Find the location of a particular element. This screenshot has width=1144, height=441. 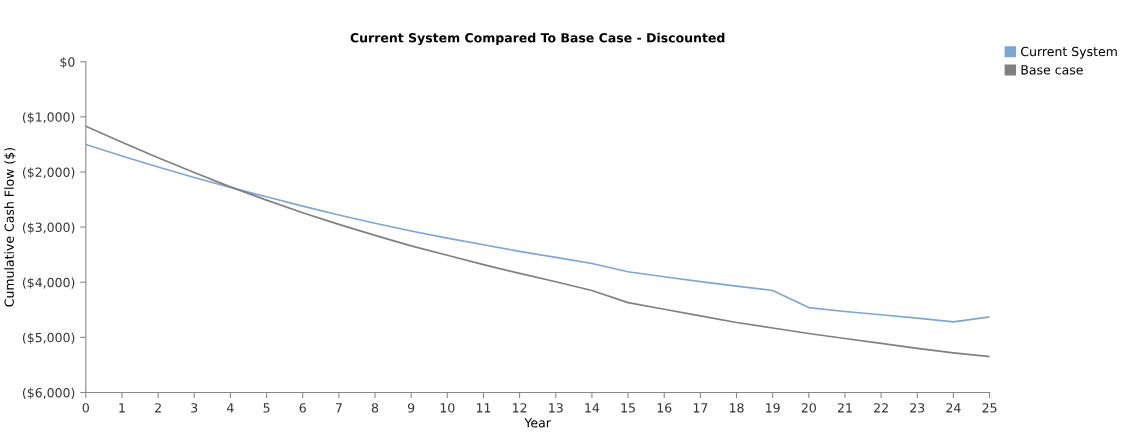

x-tick-label: 12 is located at coordinates (520, 408).